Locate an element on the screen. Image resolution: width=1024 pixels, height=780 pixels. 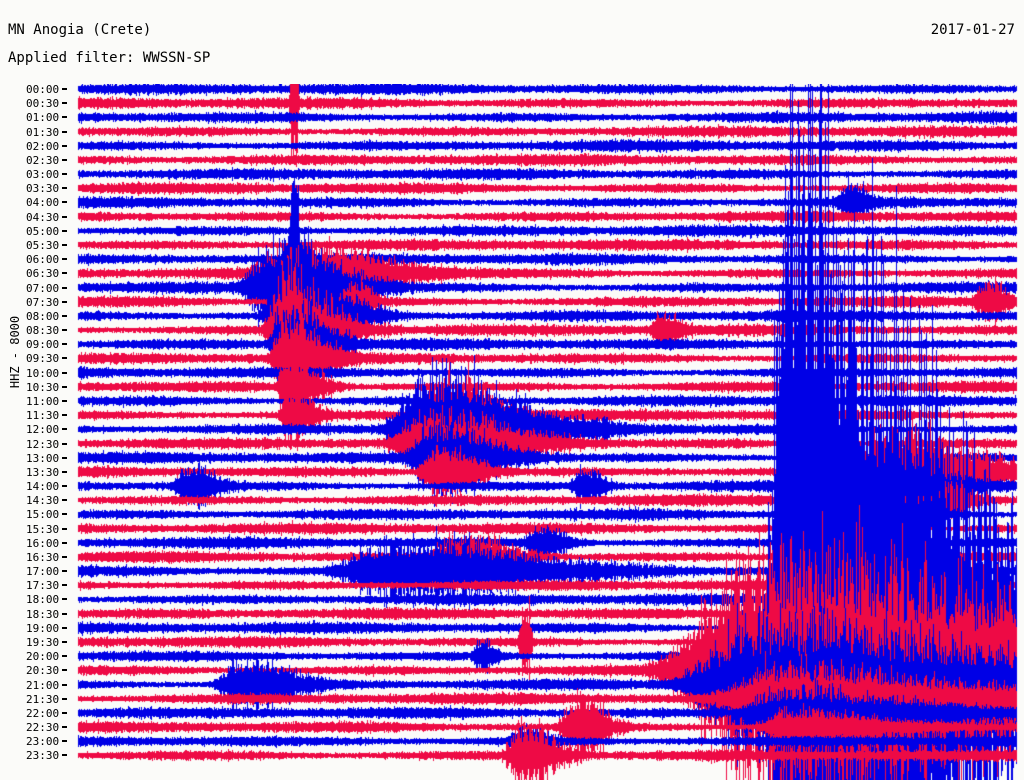
time-label-0000: 00:00 is located at coordinates (43, 89).